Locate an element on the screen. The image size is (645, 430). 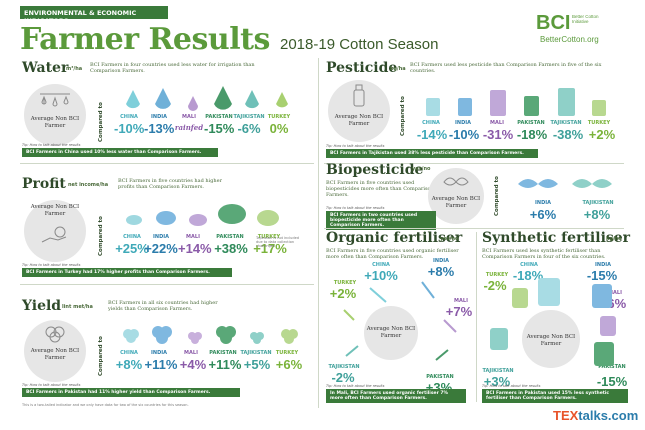
pesticide-tip: Tip: How to talk about the results is located at coordinates (355, 146).